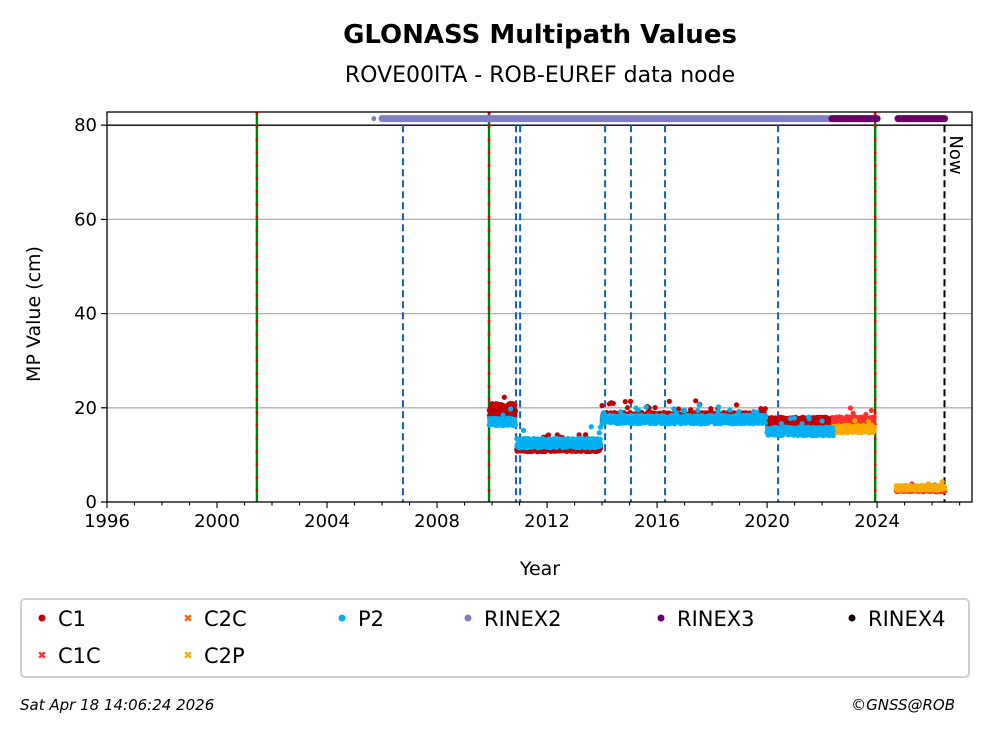 Image resolution: width=992 pixels, height=738 pixels. Describe the element at coordinates (91, 502) in the screenshot. I see `y-tick-label: 0` at that location.